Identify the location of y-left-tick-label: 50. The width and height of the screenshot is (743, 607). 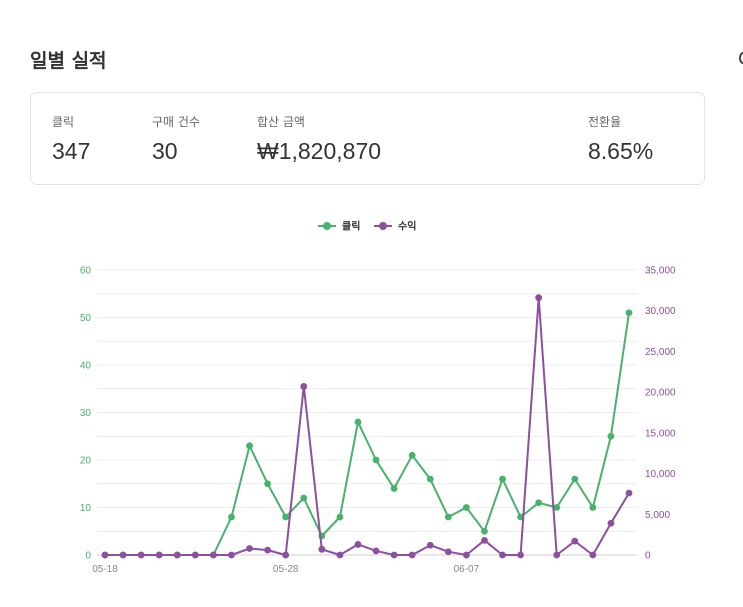
(86, 318).